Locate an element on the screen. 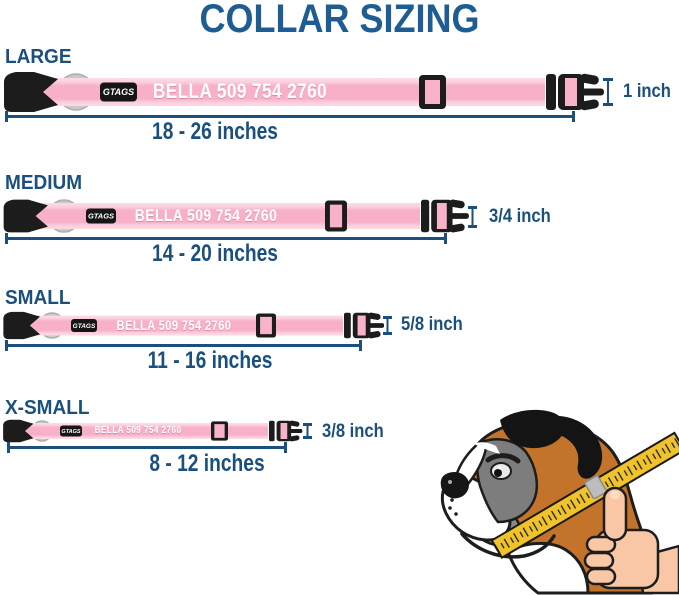  size-label-medium: MEDIUM is located at coordinates (44, 183).